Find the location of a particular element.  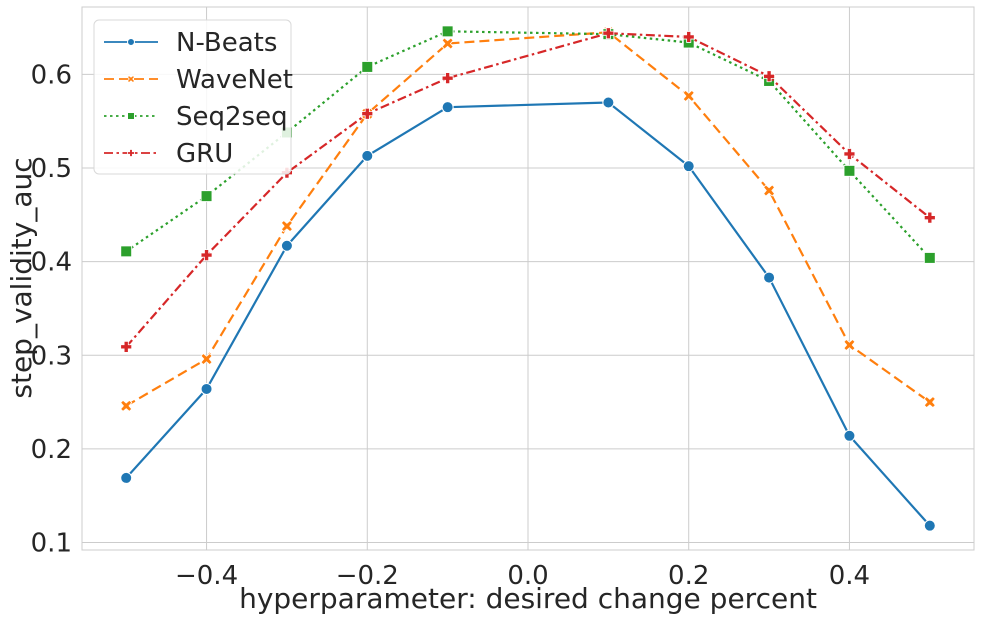

legend: N-Beats WaveNet Seq2seq GRU is located at coordinates (193, 97).